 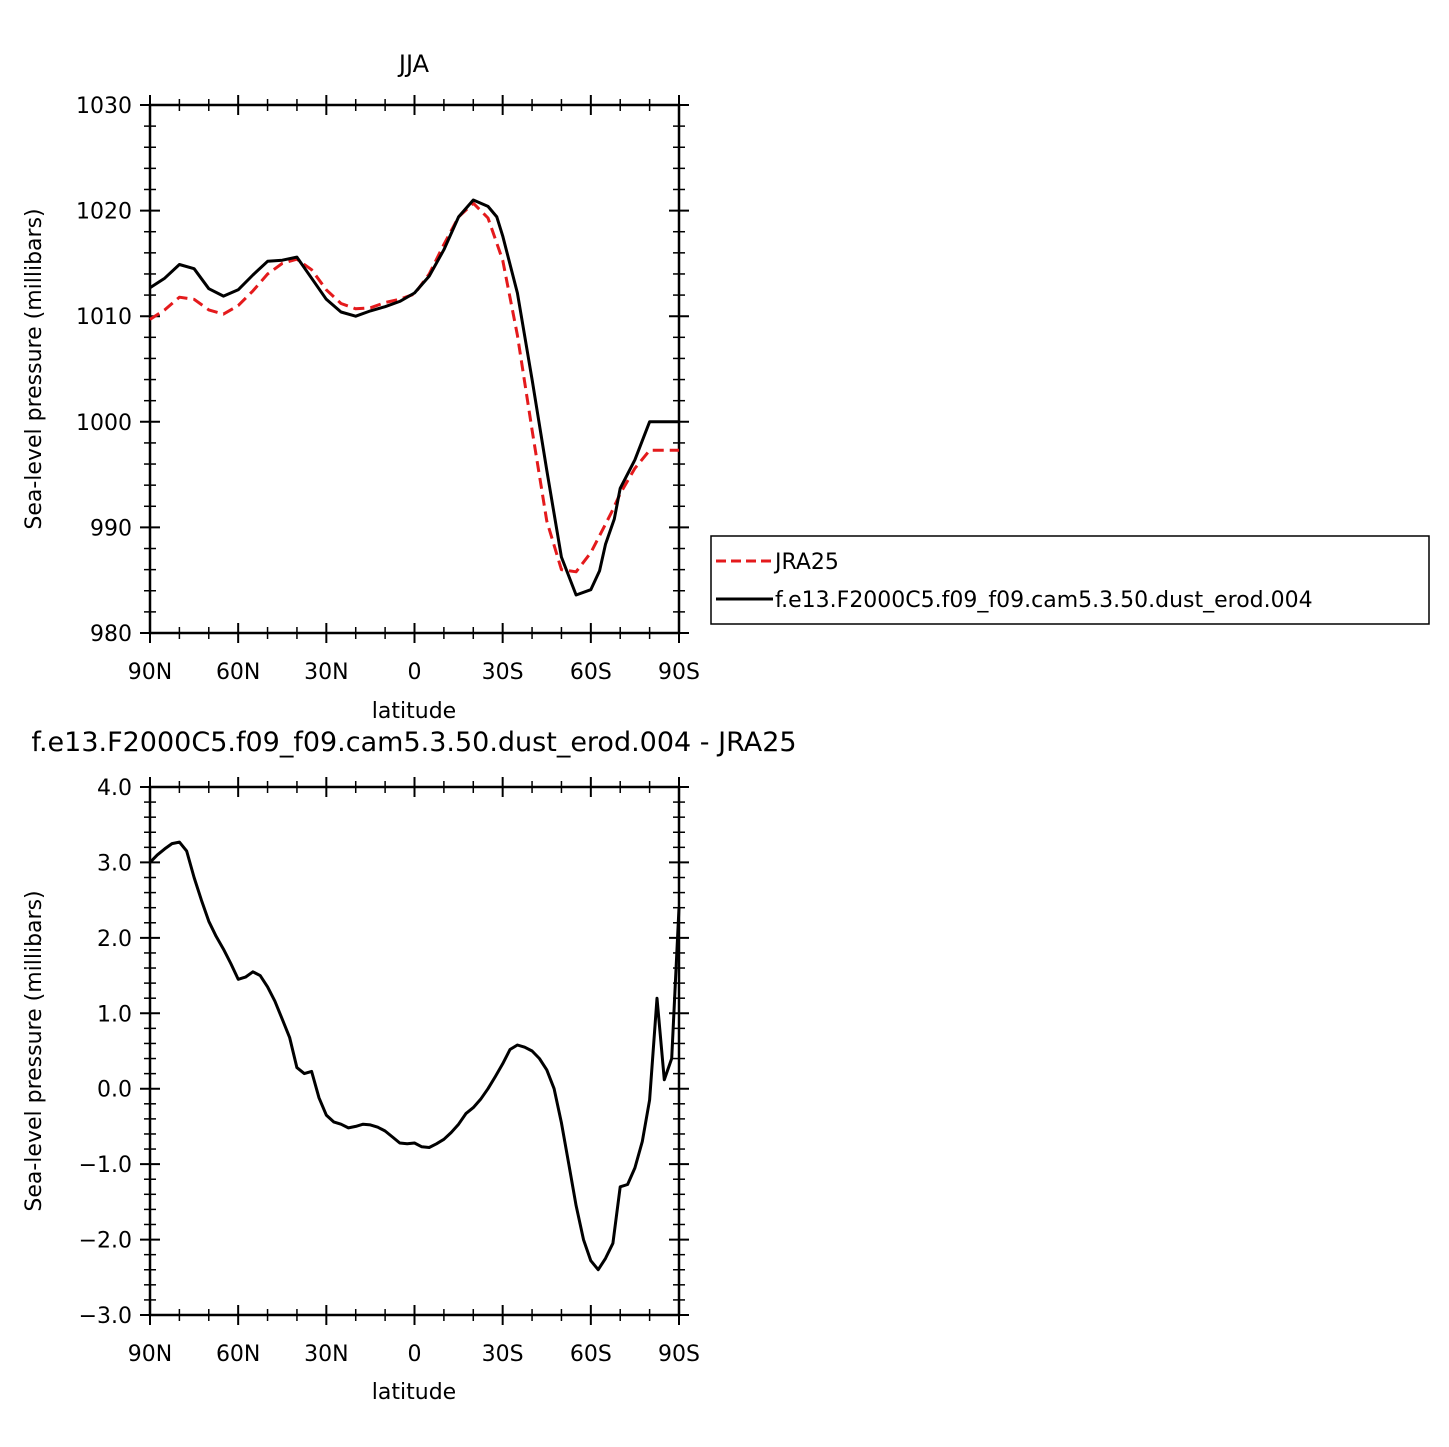 I want to click on bottom-chart-x-tick-labels: 90N 60N 30N 0 30S 60S 90S, so click(x=414, y=1354).